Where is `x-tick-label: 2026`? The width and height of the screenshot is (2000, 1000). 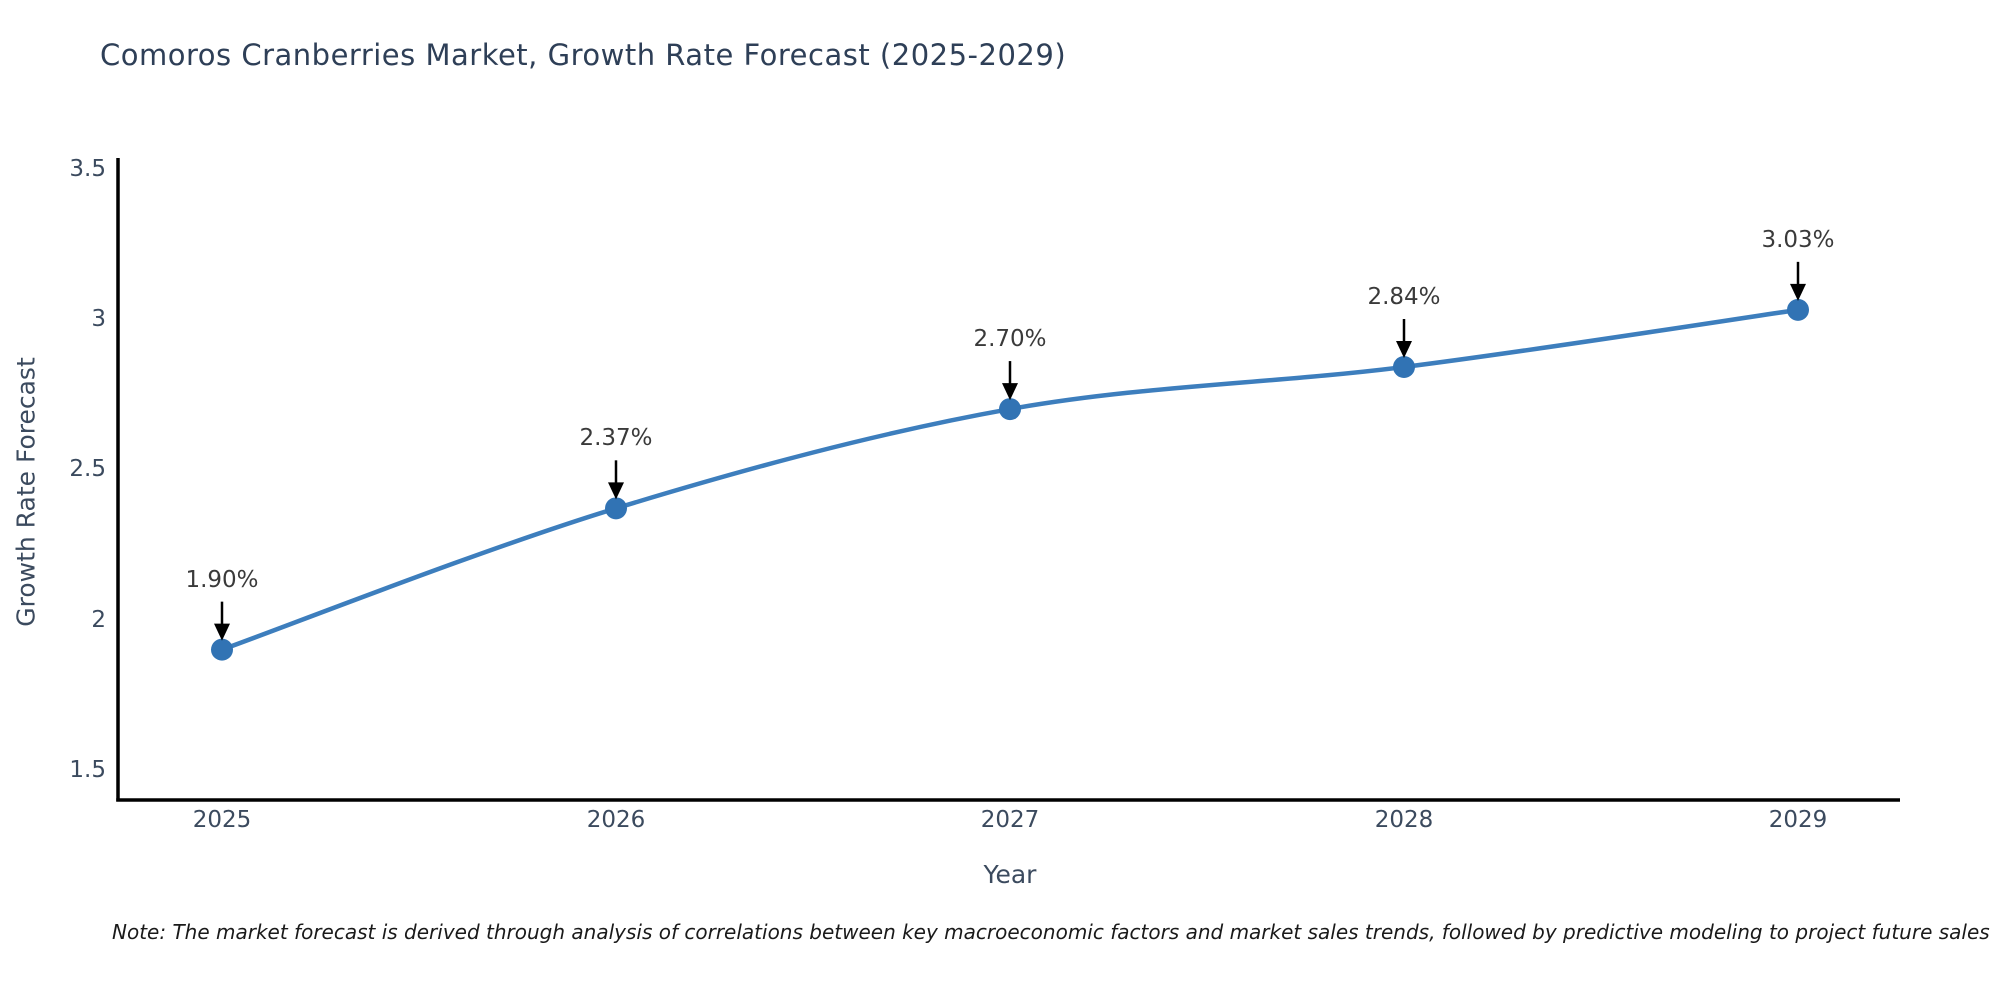
x-tick-label: 2026 is located at coordinates (616, 820).